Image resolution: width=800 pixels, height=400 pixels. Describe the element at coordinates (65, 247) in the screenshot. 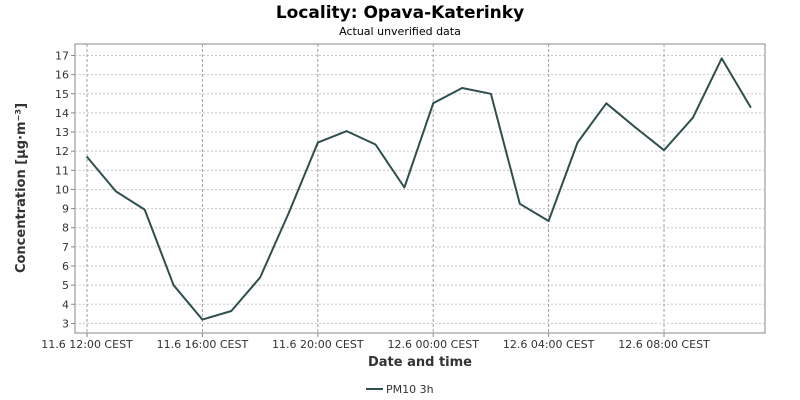

I see `y-tick-label: 7` at that location.